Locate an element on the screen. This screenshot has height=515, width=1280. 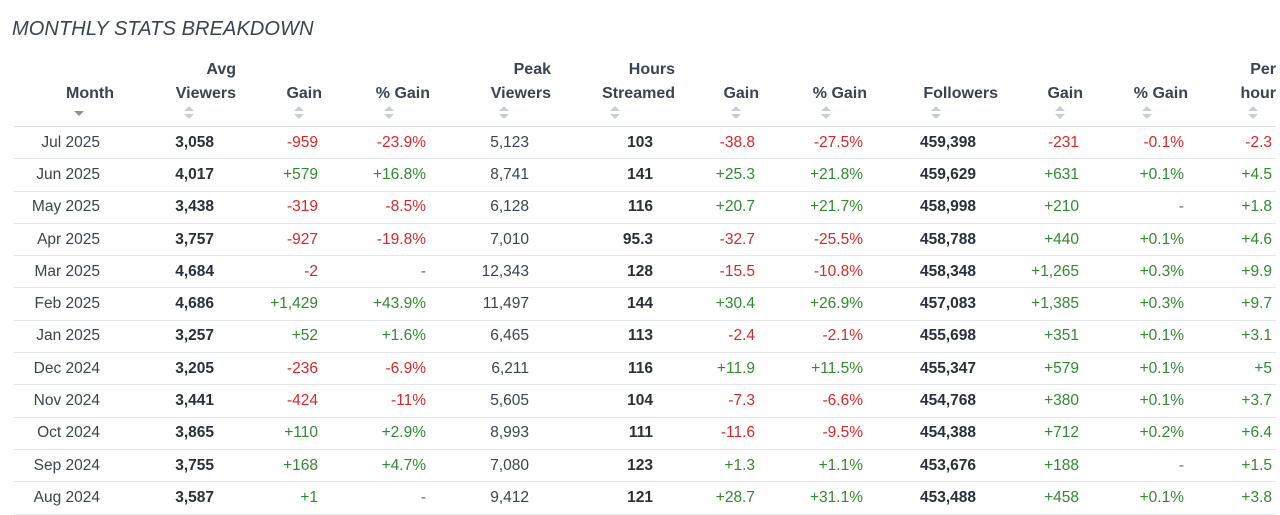
column-header-followers-gain: Gain is located at coordinates (1040, 92).